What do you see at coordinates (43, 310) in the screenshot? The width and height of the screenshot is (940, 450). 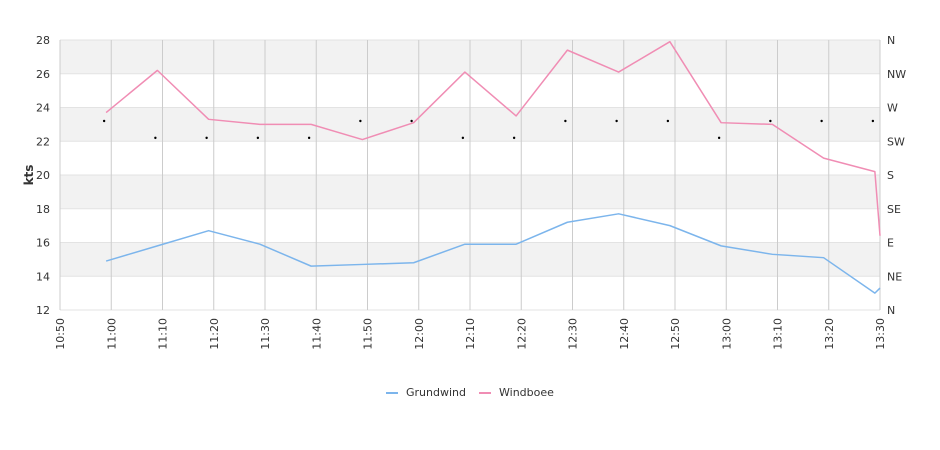 I see `y-tick-label: 12` at bounding box center [43, 310].